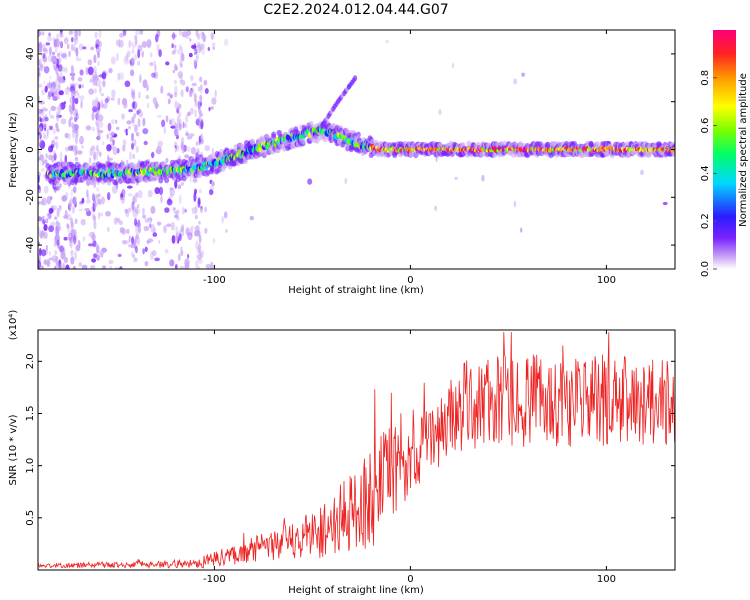  I want to click on y-tick-label: 1.0, so click(30, 466).